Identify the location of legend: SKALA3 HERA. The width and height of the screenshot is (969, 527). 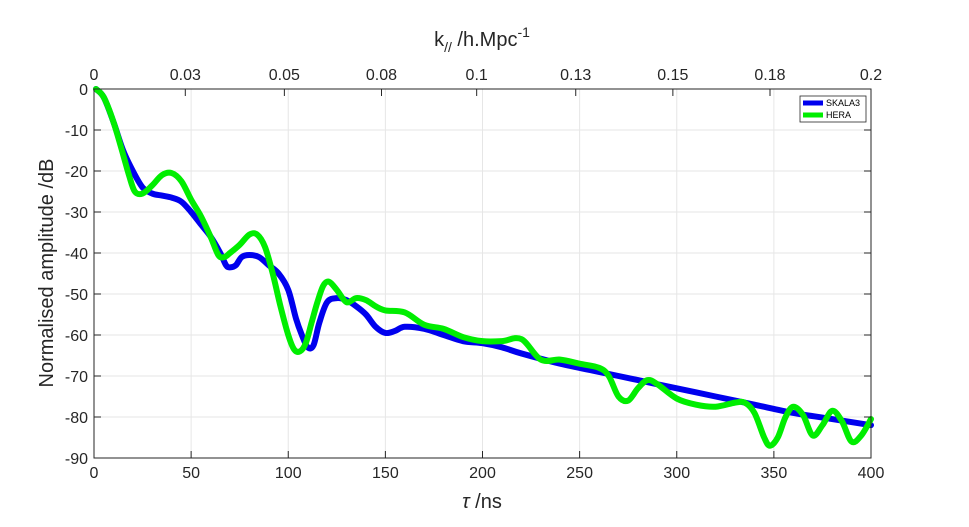
(833, 109).